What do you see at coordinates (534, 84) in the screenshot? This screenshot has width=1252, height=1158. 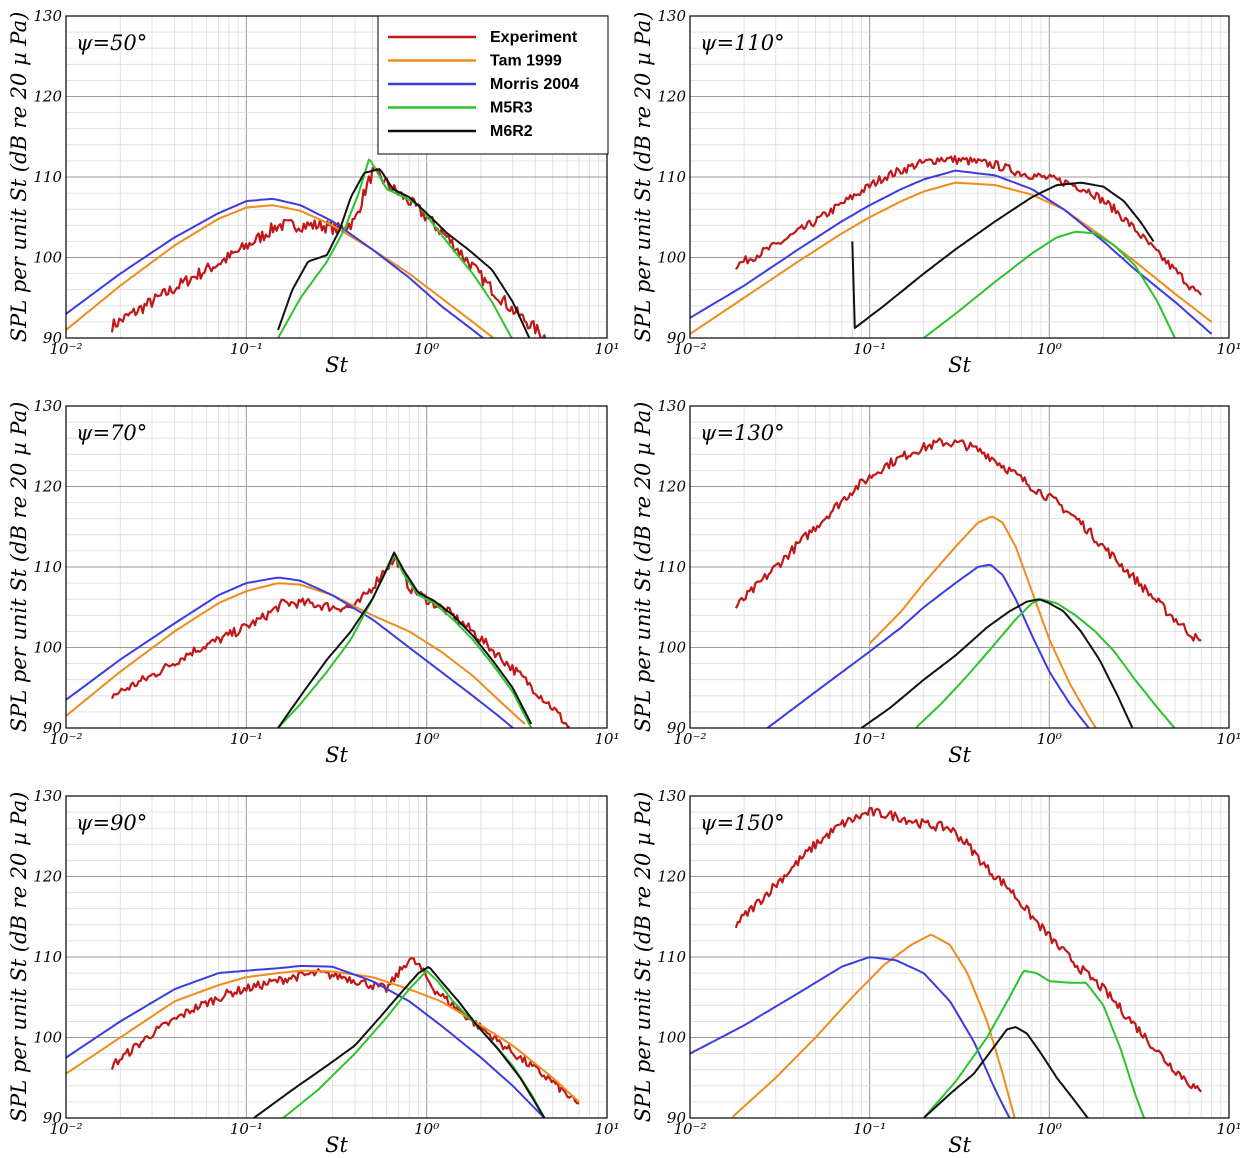 I see `legend-label: Morris 2004` at bounding box center [534, 84].